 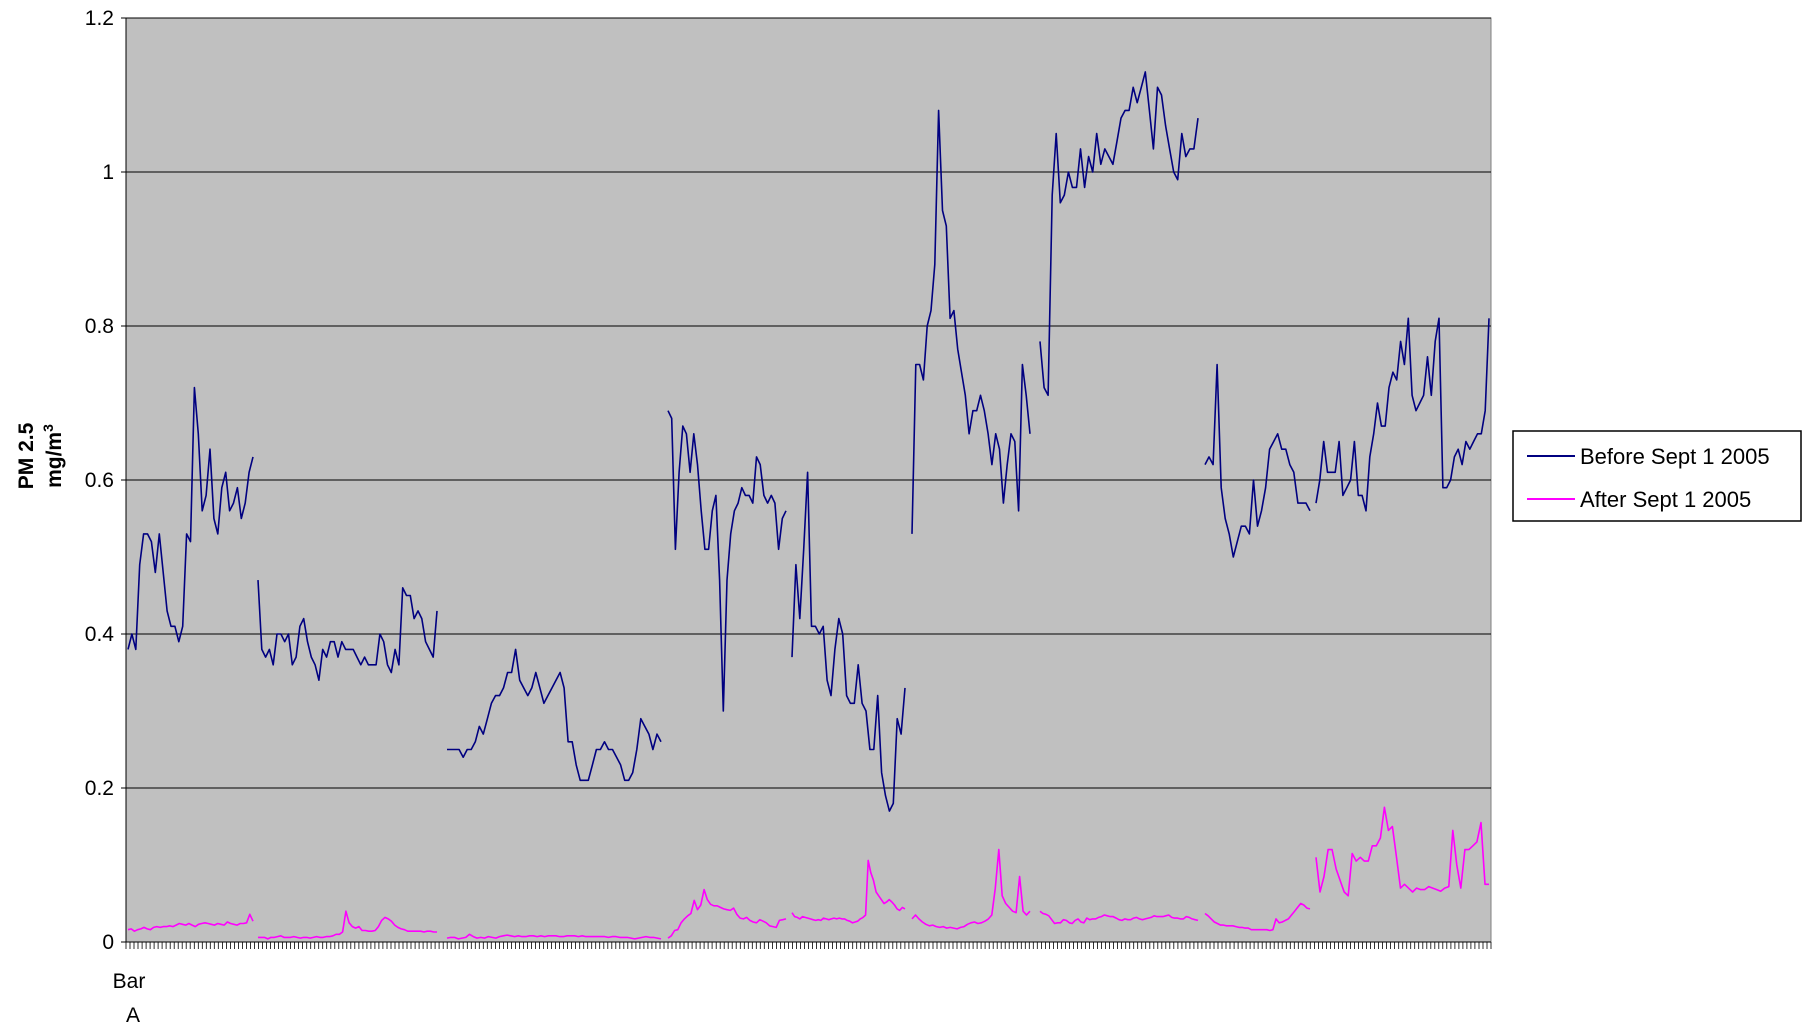 What do you see at coordinates (108, 172) in the screenshot?
I see `y-tick-label: 1` at bounding box center [108, 172].